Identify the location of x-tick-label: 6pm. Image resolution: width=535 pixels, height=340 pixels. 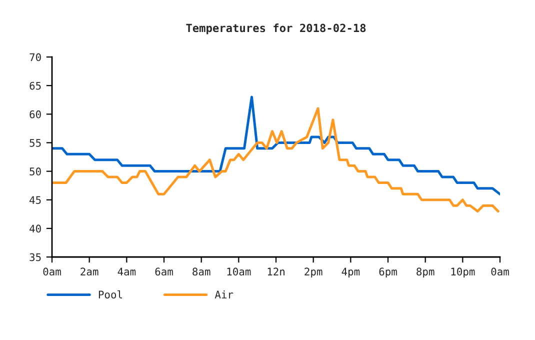
(388, 273).